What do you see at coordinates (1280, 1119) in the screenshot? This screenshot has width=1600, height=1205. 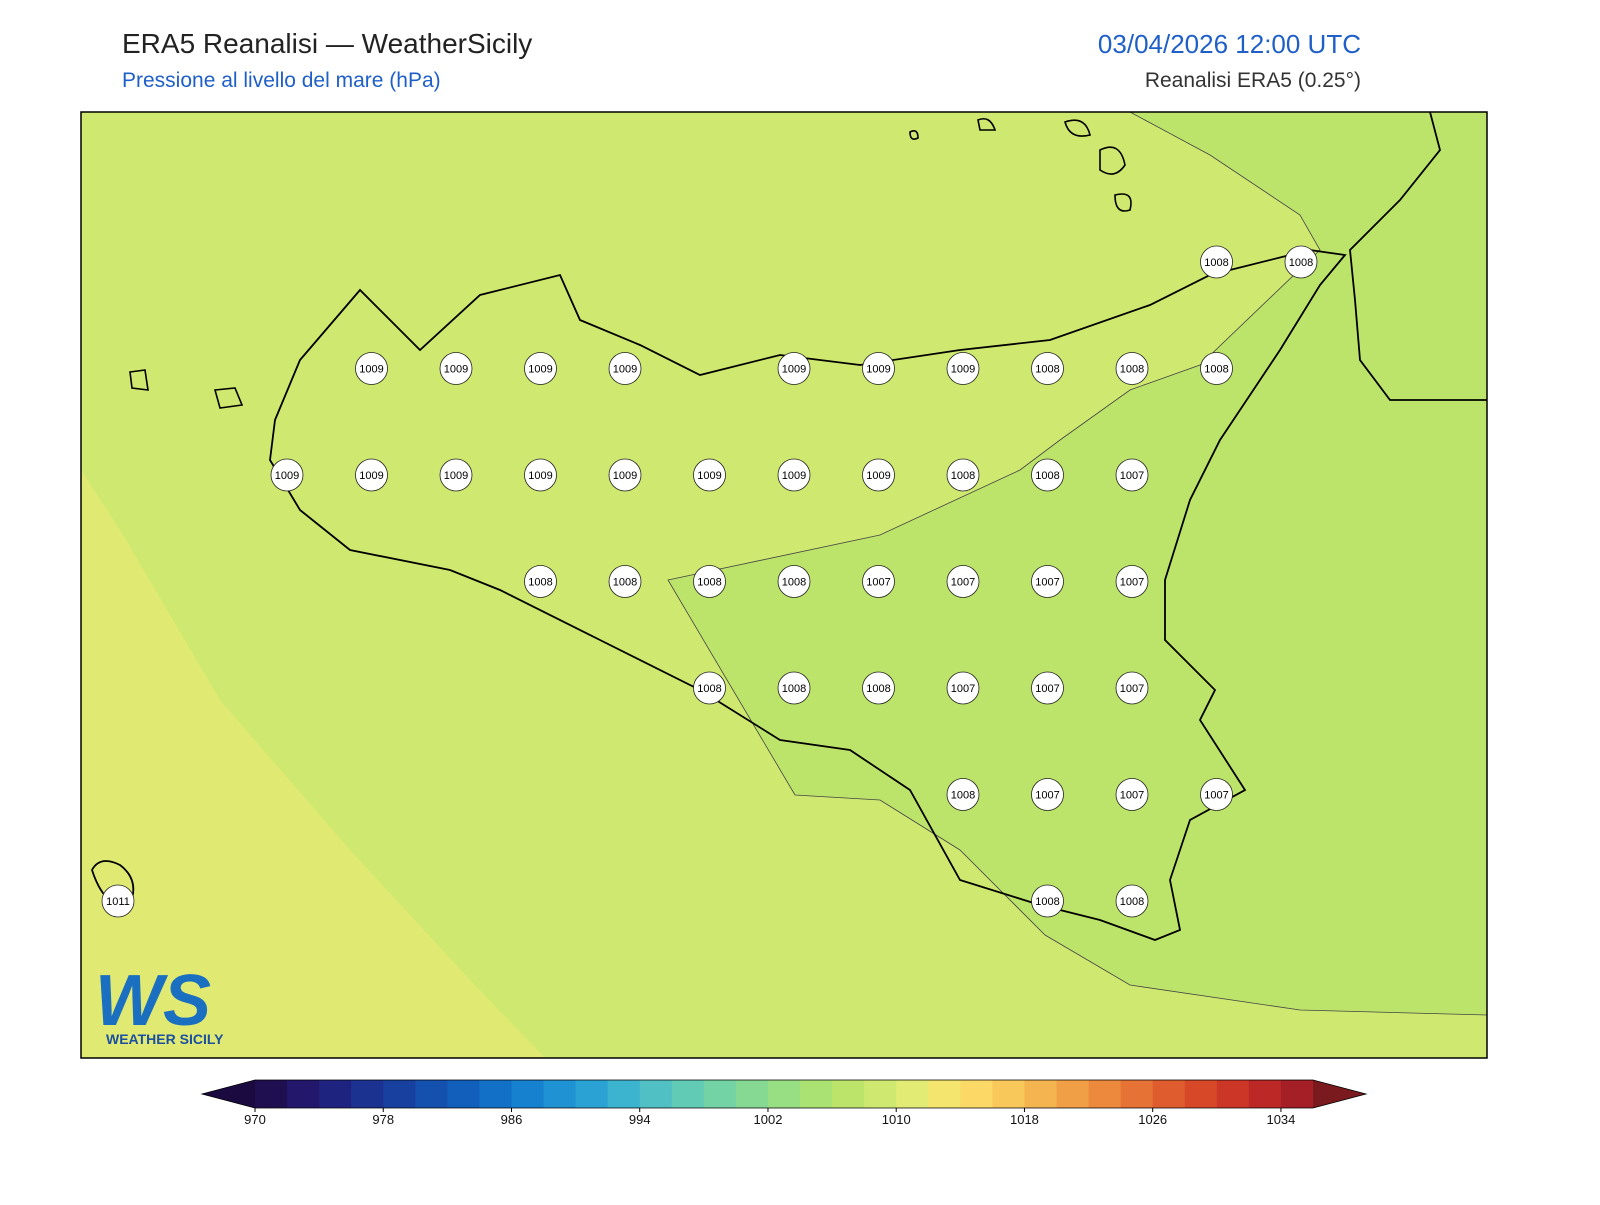 I see `colorbar-tick-label: 1034` at bounding box center [1280, 1119].